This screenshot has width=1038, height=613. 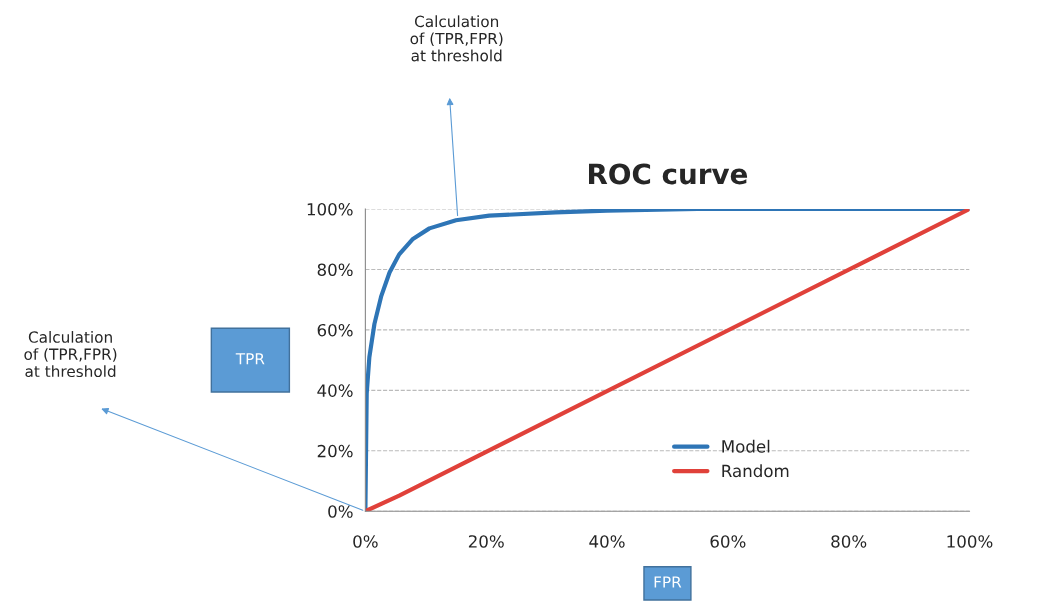 What do you see at coordinates (728, 541) in the screenshot?
I see `x-tick-label: 60%` at bounding box center [728, 541].